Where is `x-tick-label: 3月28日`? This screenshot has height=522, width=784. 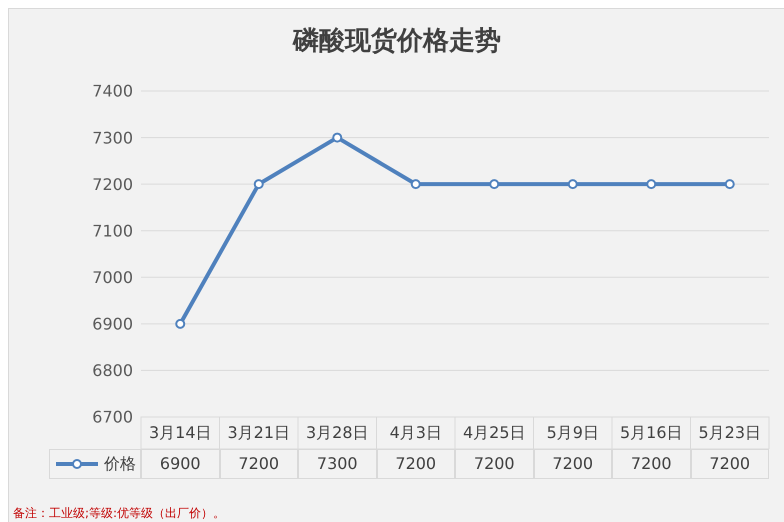 x-tick-label: 3月28日 is located at coordinates (337, 432).